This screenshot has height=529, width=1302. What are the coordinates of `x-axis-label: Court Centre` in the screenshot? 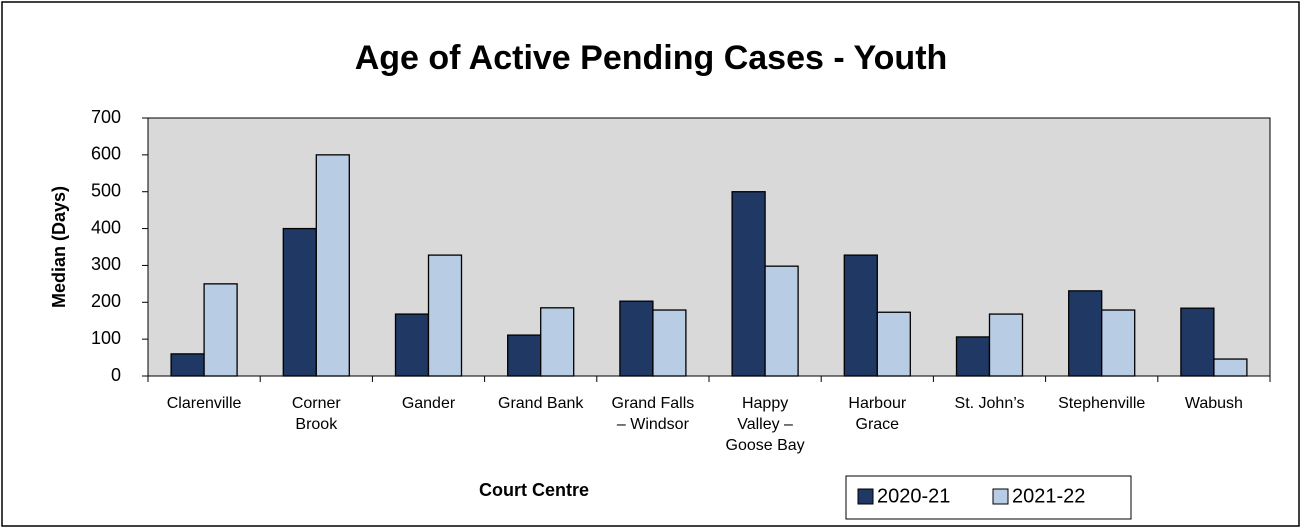 It's located at (534, 490).